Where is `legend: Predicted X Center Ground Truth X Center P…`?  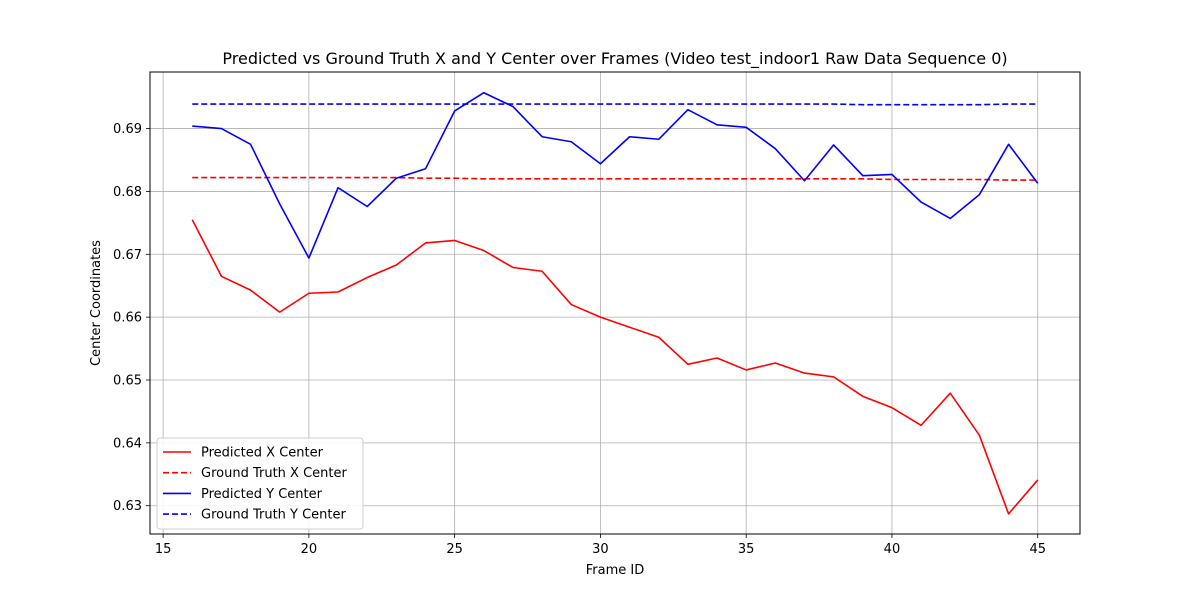
legend: Predicted X Center Ground Truth X Center P… is located at coordinates (260, 483).